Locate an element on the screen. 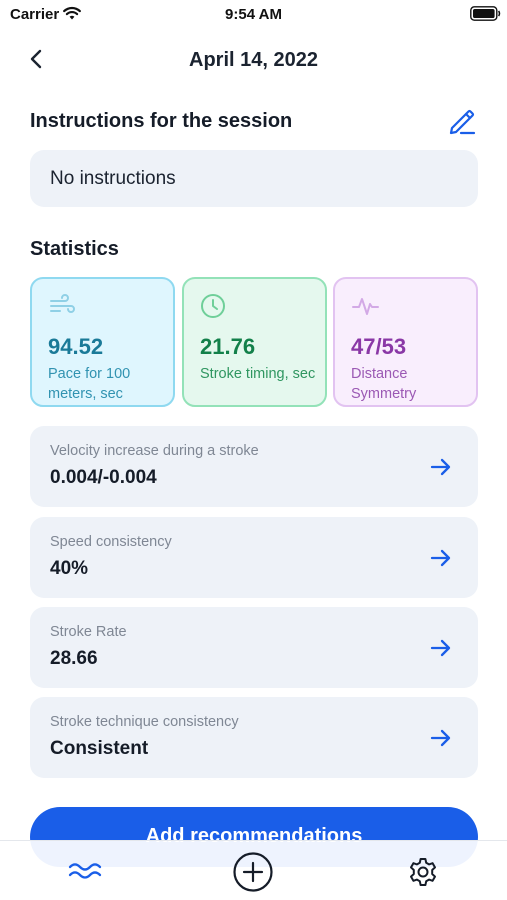  wind-icon is located at coordinates (62, 303).